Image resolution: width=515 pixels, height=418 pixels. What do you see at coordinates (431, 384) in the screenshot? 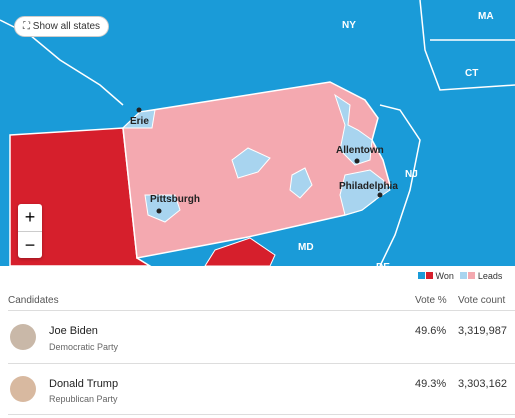
I see `vote-percent: 49.3%` at bounding box center [431, 384].